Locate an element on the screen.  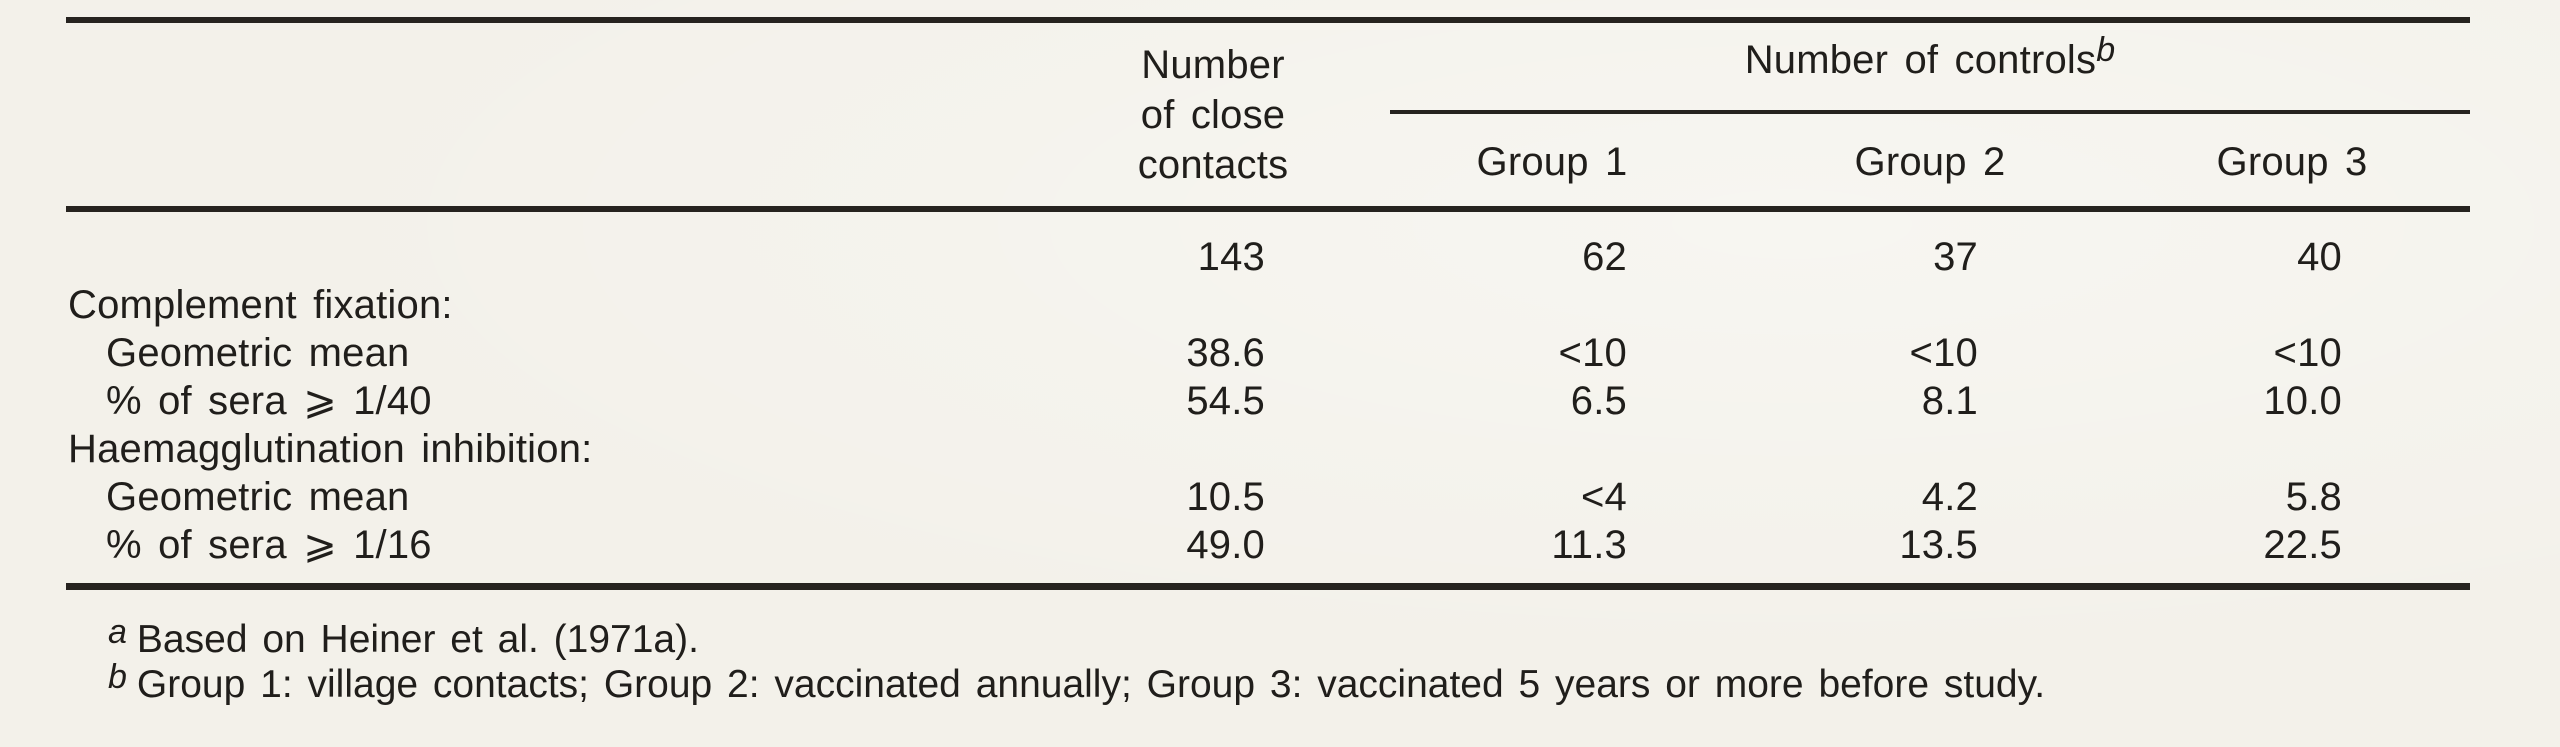
counts-group-2: 37 is located at coordinates (1955, 257).